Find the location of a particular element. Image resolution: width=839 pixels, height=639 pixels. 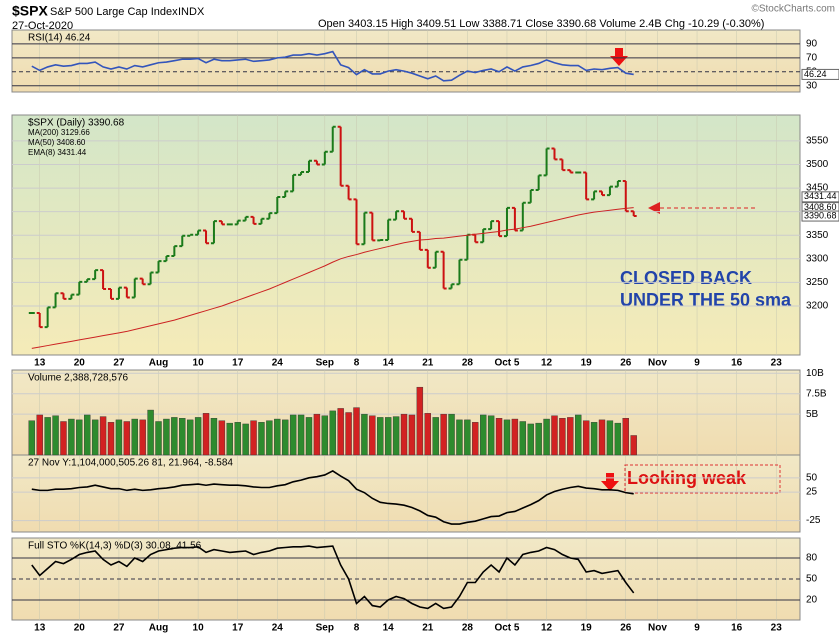

x-tick-label: 9 is located at coordinates (697, 628).